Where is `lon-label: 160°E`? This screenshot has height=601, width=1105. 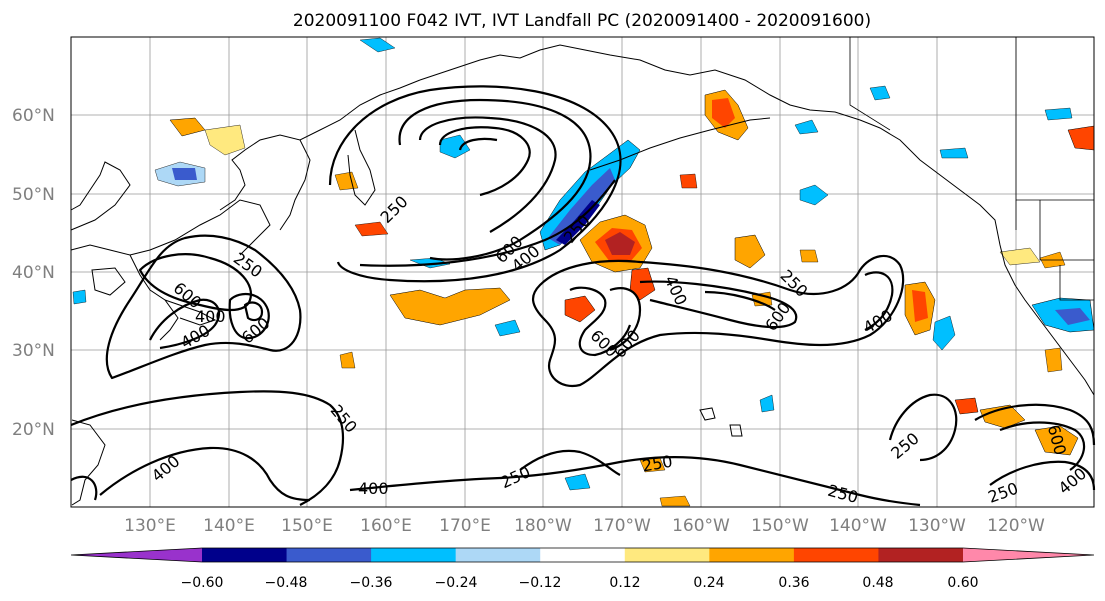
lon-label: 160°E is located at coordinates (386, 526).